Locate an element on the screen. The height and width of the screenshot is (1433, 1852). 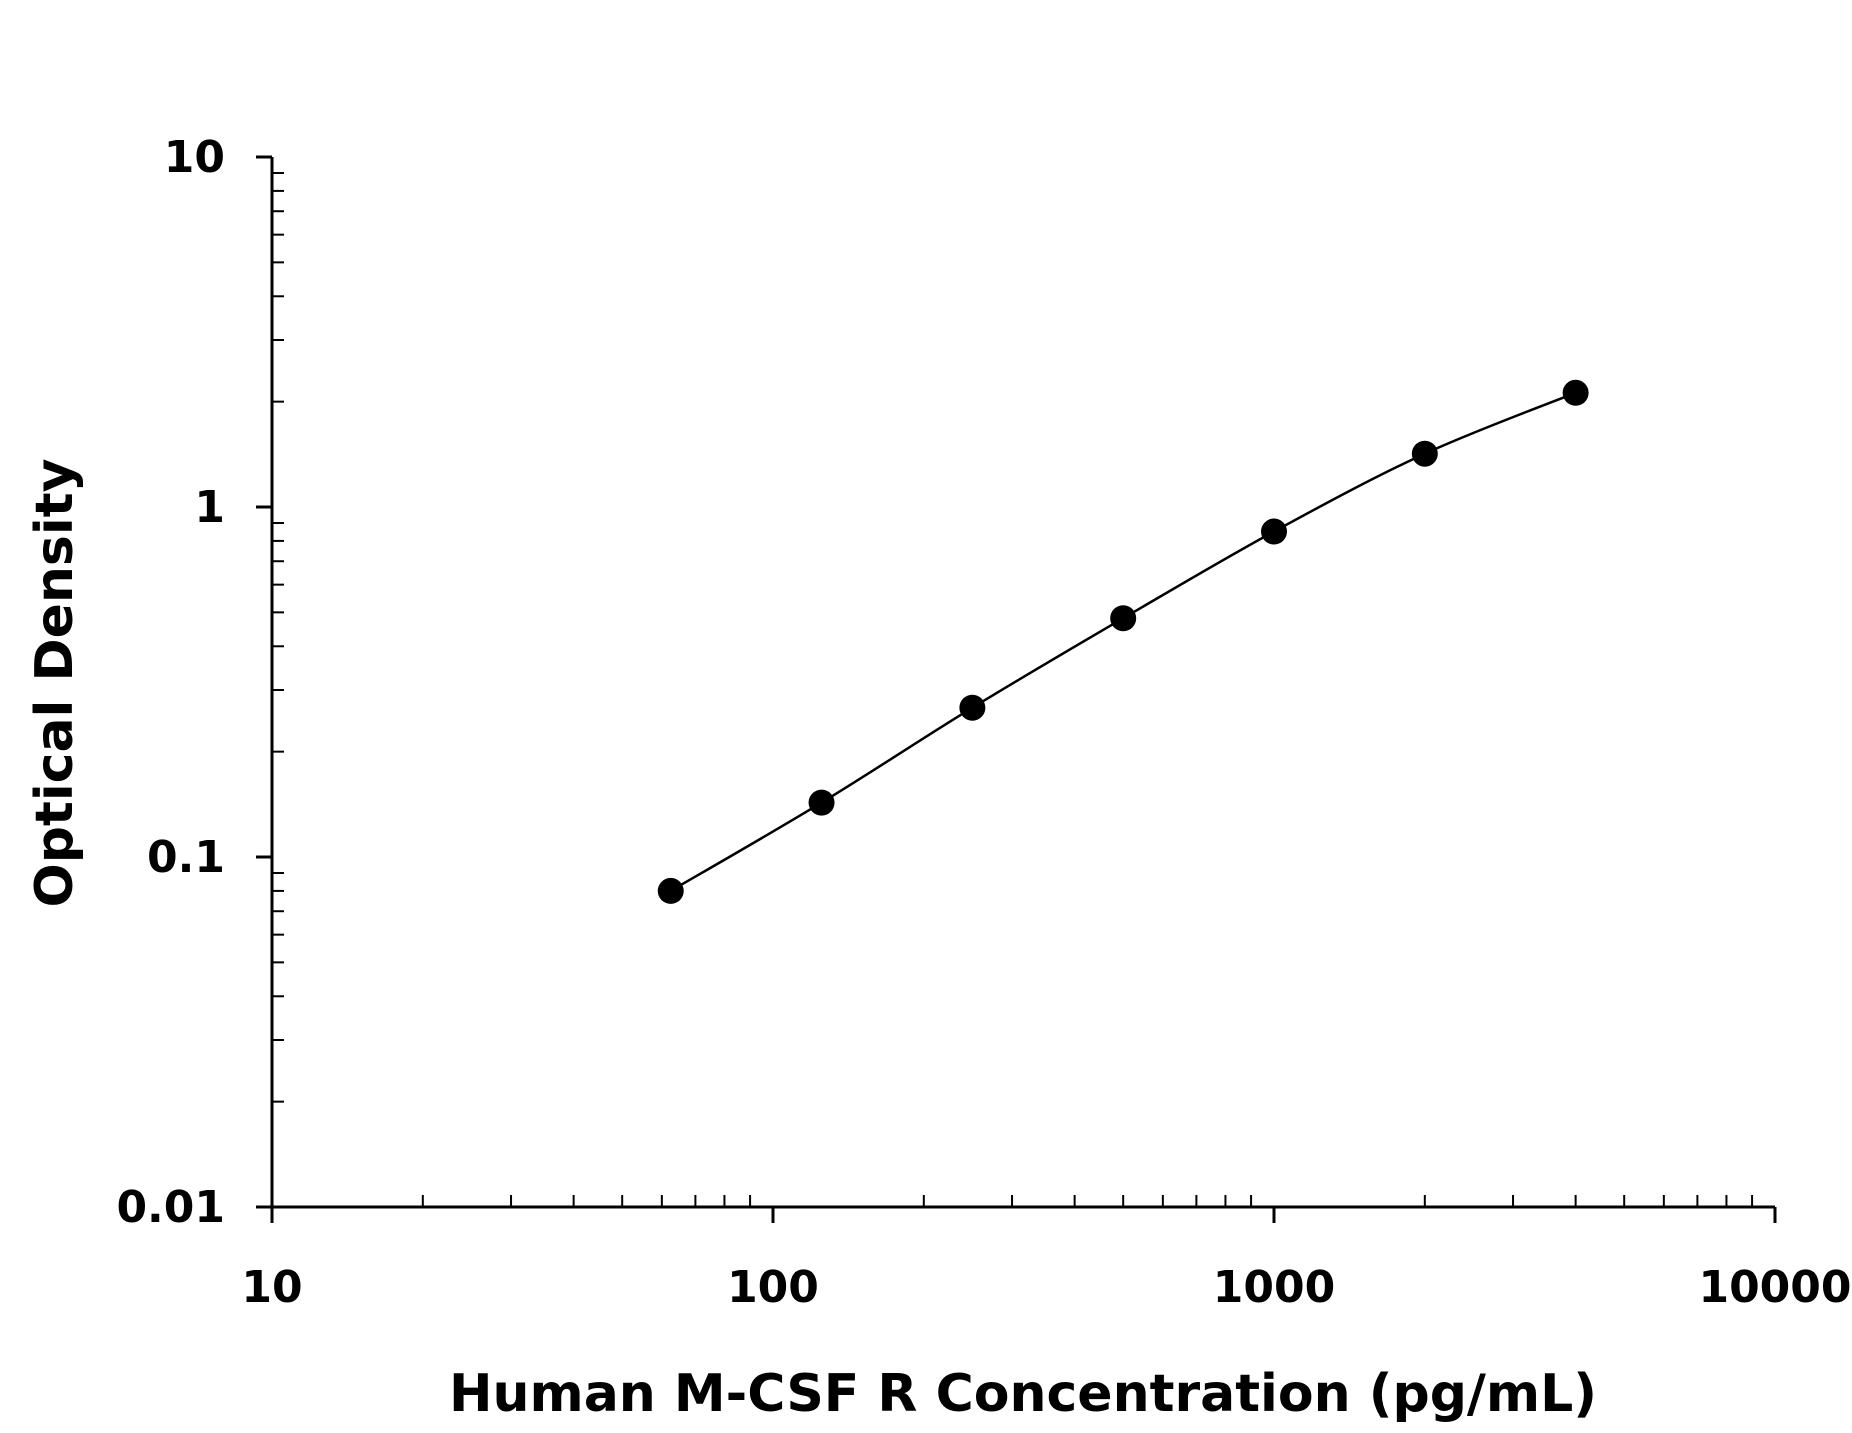
y-tick-label-0.1: 0.1 is located at coordinates (186, 857).